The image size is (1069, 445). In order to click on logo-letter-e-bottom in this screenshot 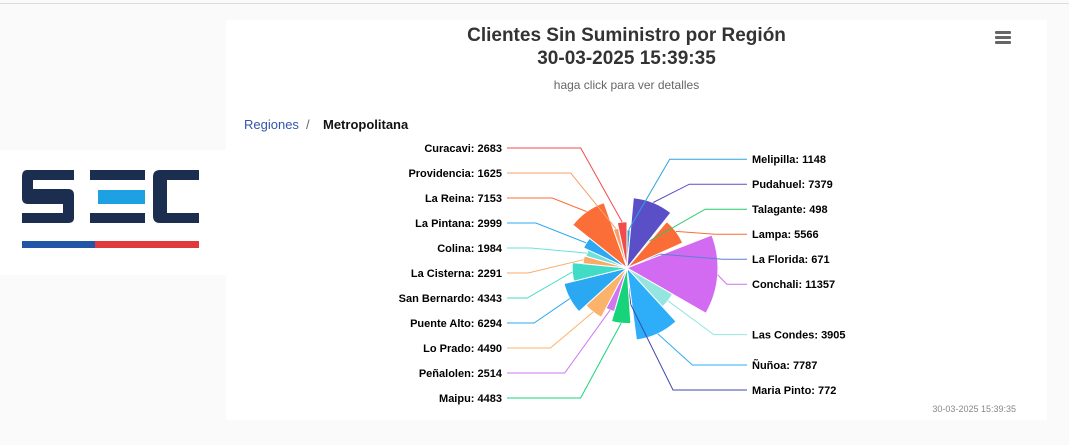, I will do `click(117, 218)`.